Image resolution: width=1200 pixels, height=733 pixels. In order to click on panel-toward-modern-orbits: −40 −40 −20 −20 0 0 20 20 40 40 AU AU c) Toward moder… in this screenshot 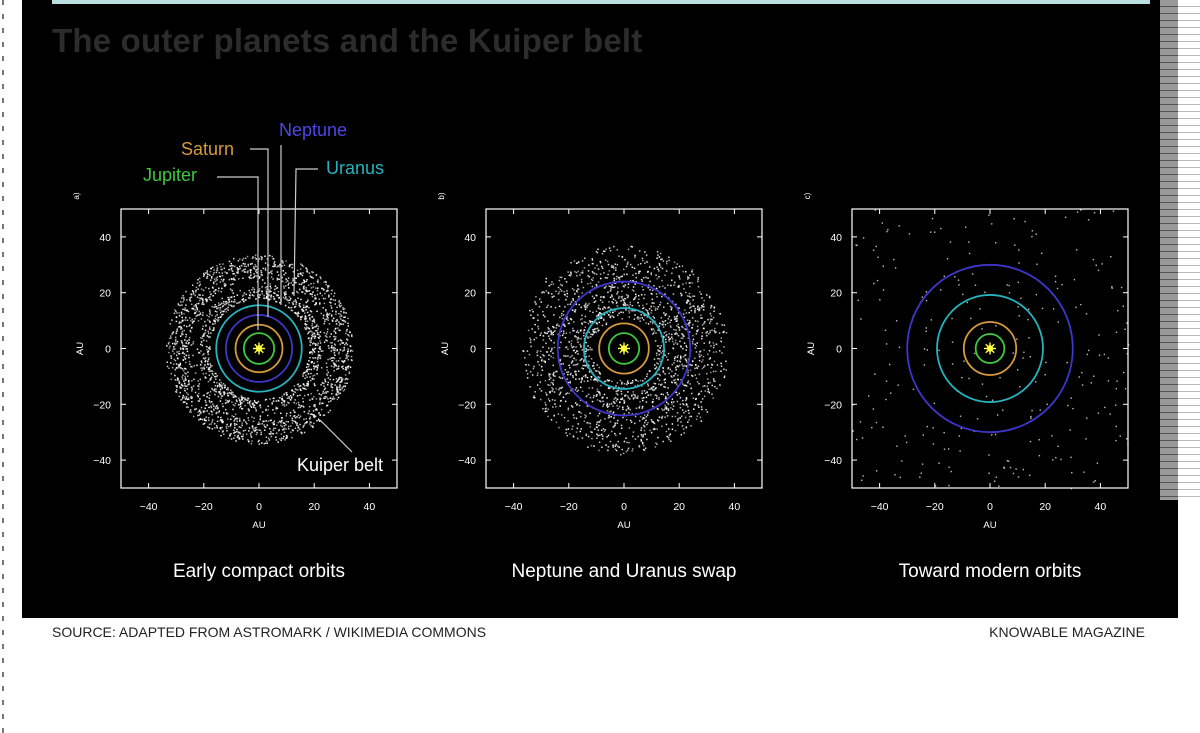, I will do `click(966, 387)`.